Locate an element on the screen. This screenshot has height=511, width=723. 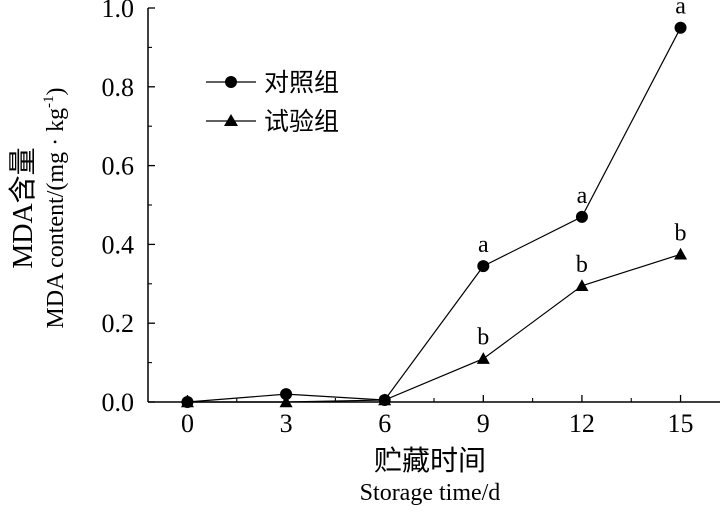
x-tick-label: 0 is located at coordinates (187, 423).